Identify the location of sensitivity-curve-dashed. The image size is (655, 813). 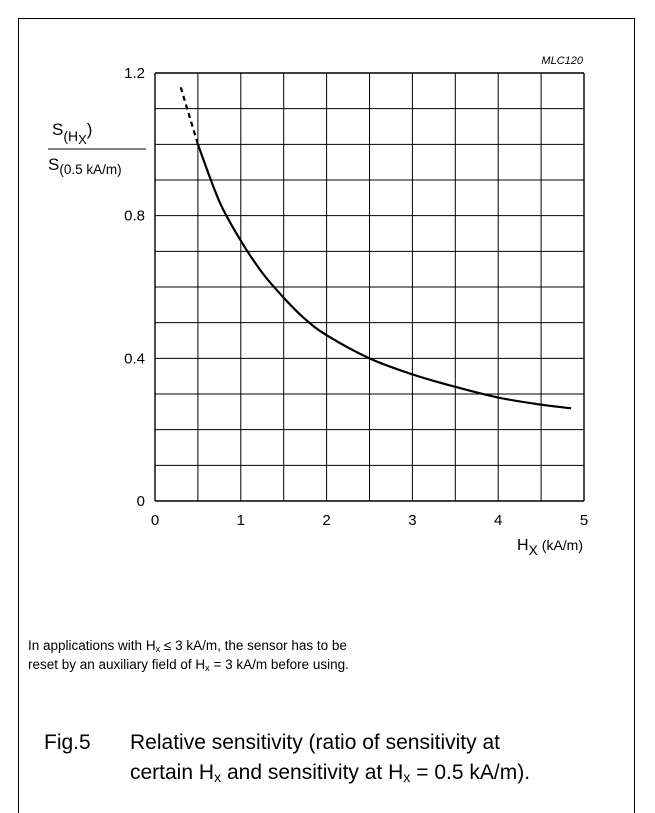
(189, 115).